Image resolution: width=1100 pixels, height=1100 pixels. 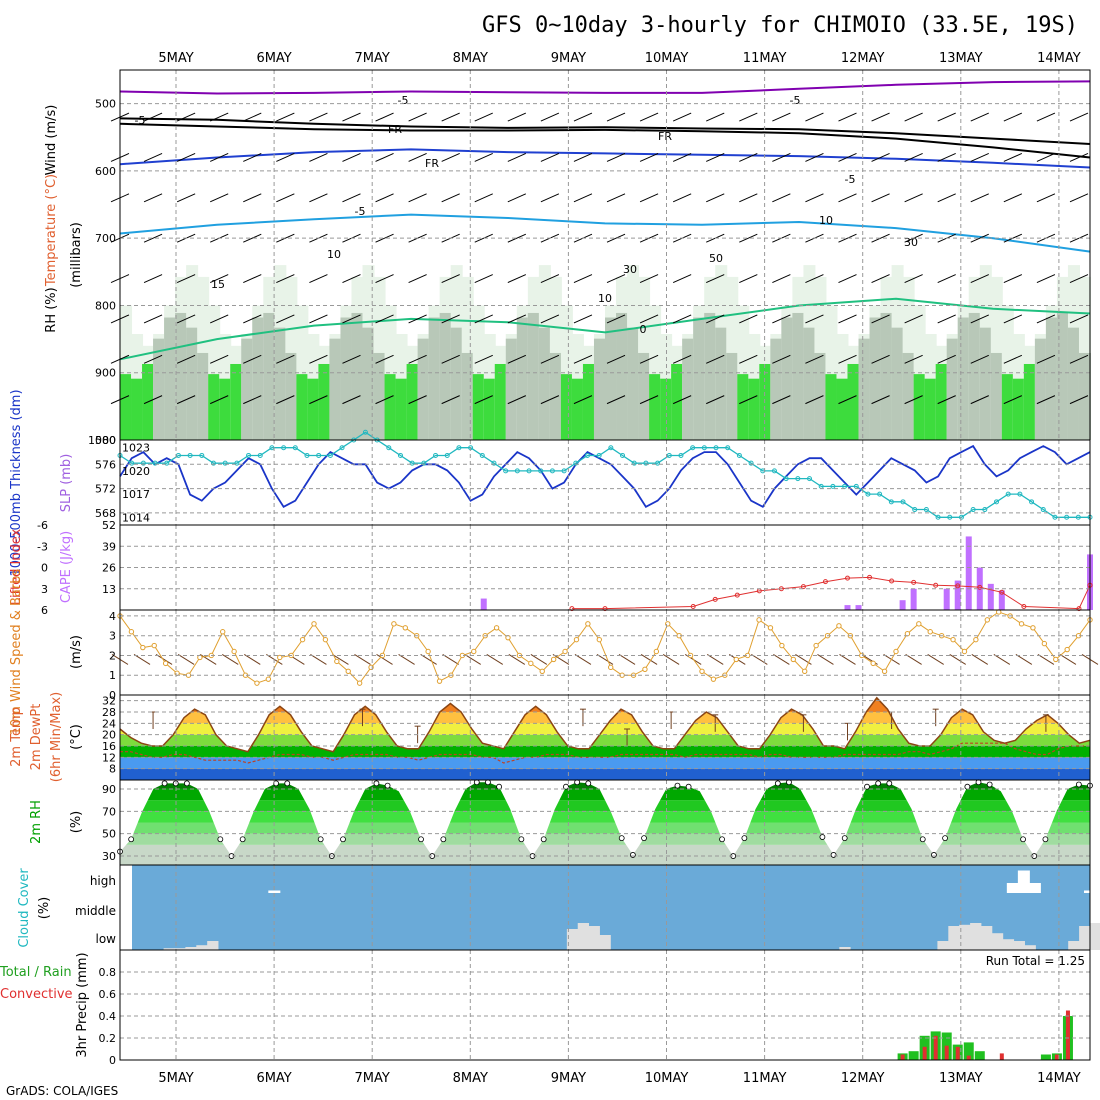 What do you see at coordinates (24, 908) in the screenshot?
I see `legend-cloud-cover: Cloud Cover` at bounding box center [24, 908].